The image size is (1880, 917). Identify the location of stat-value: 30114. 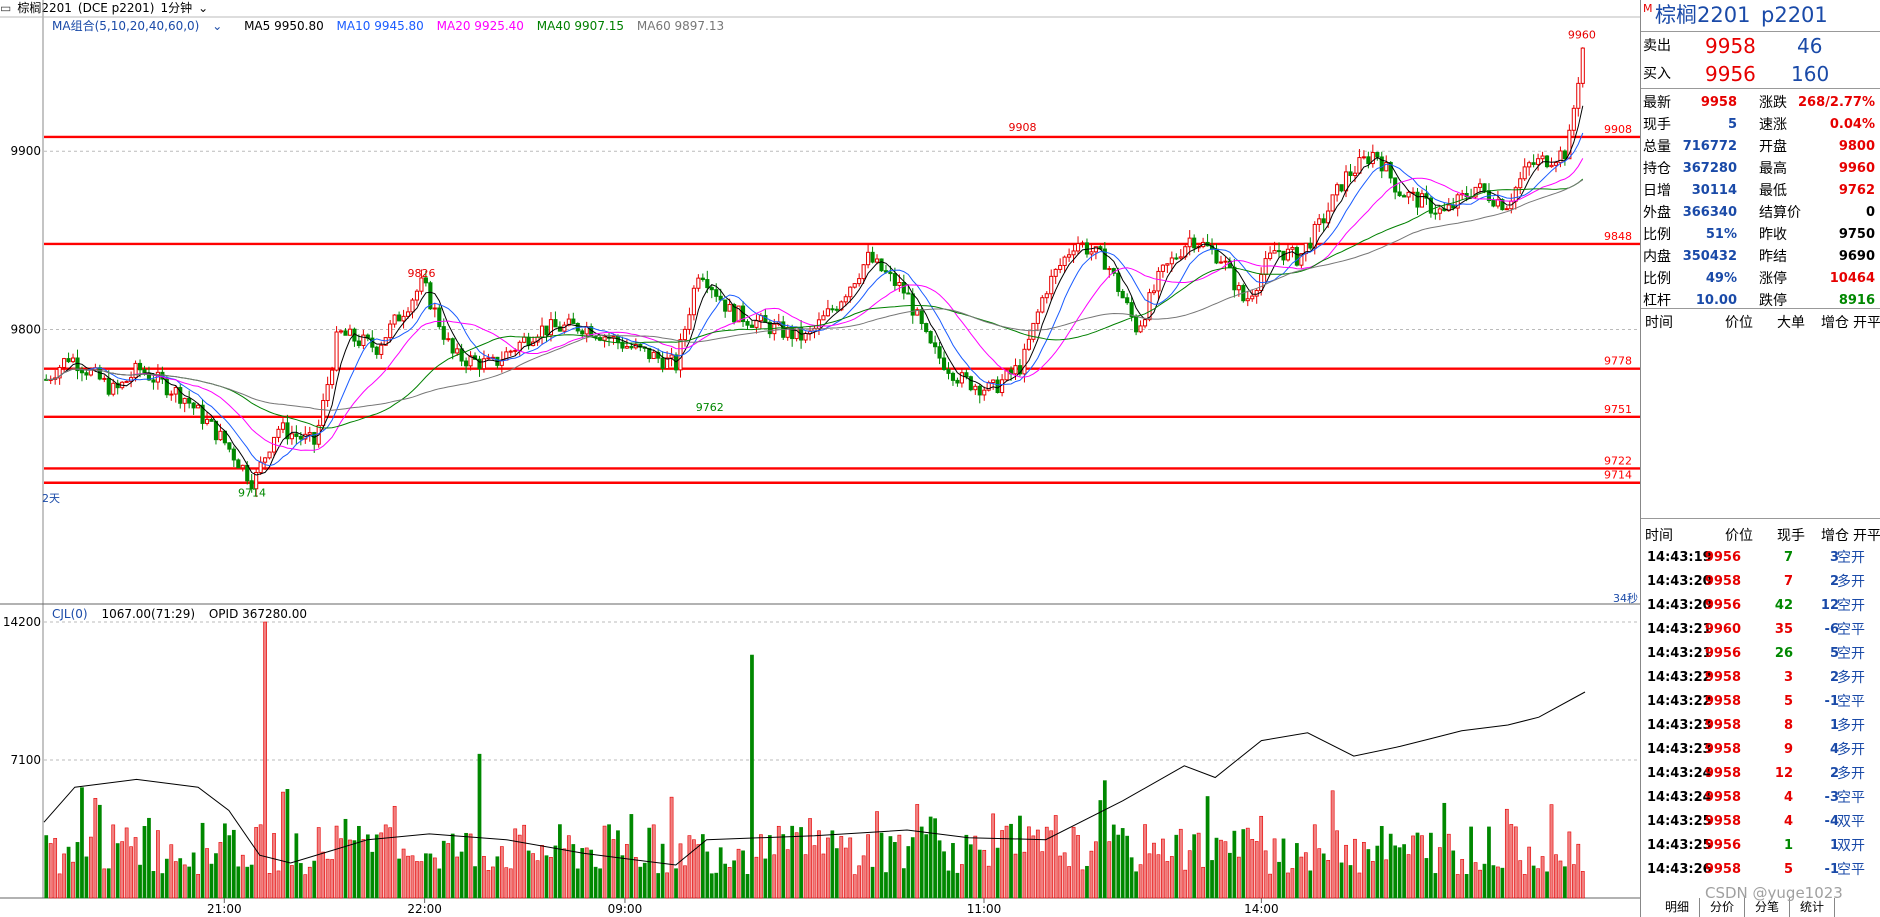
(1714, 190).